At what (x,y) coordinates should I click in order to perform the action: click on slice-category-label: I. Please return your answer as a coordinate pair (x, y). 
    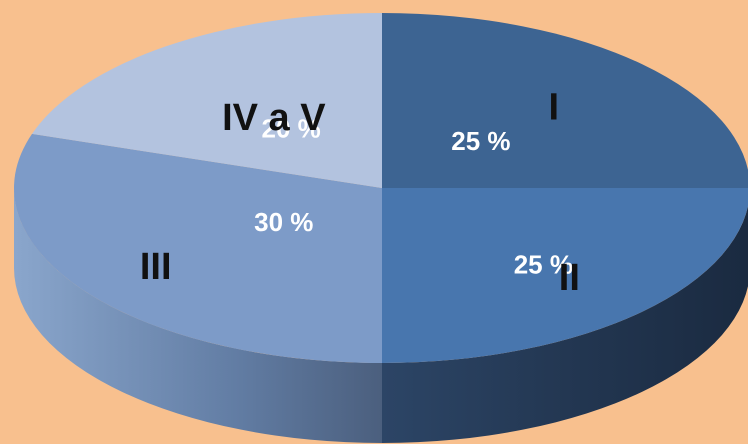
    Looking at the image, I should click on (553, 107).